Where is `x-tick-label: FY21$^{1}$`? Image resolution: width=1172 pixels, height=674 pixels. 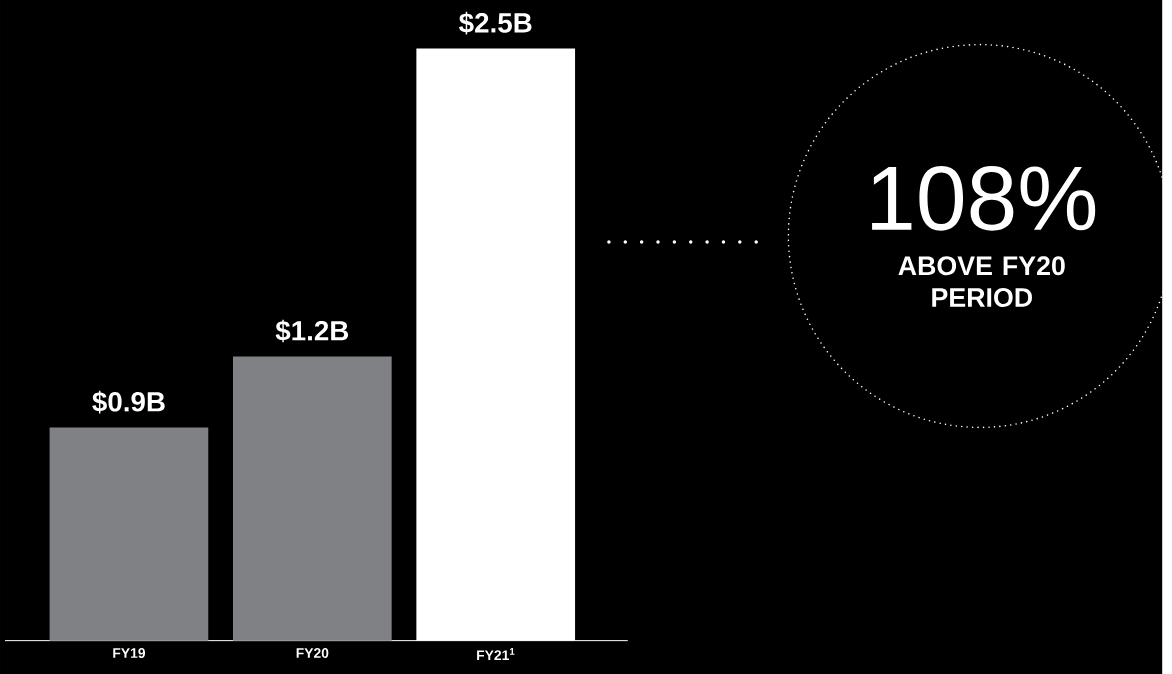 x-tick-label: FY21$^{1}$ is located at coordinates (496, 653).